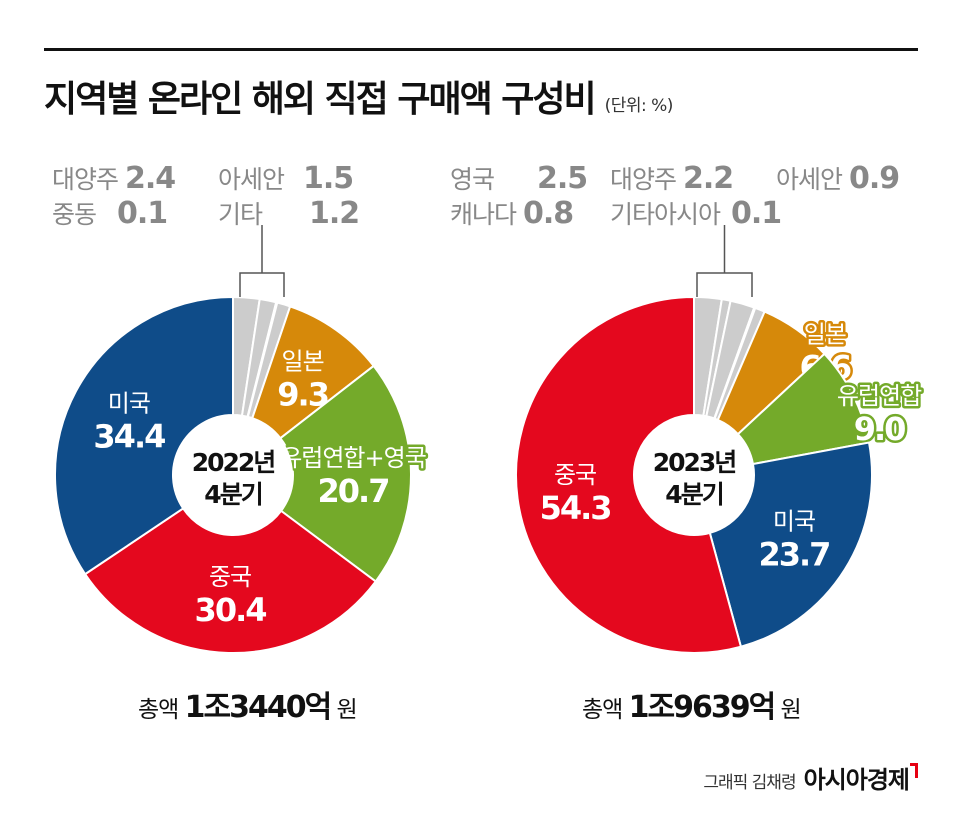 The width and height of the screenshot is (962, 820). Describe the element at coordinates (233, 462) in the screenshot. I see `center-label-year: 2022년` at that location.